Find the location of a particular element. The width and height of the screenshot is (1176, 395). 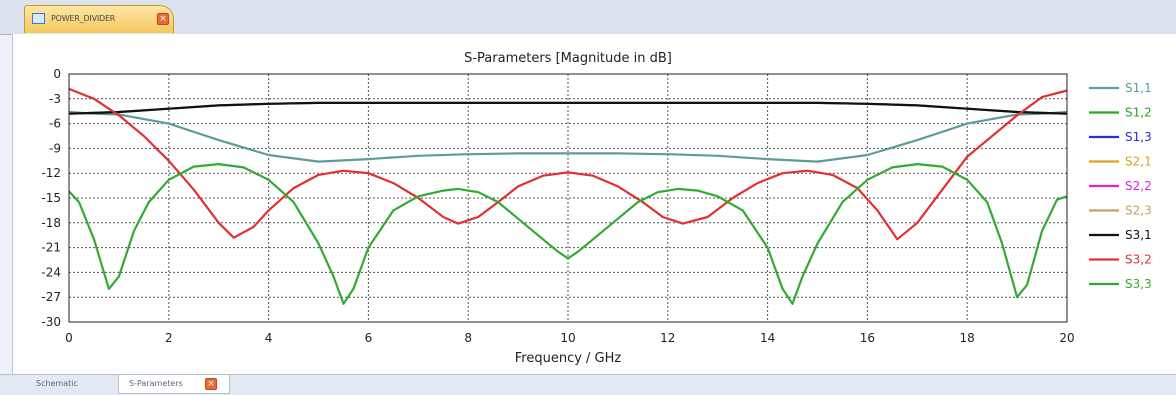

y-tick-label: -6 is located at coordinates (55, 124).